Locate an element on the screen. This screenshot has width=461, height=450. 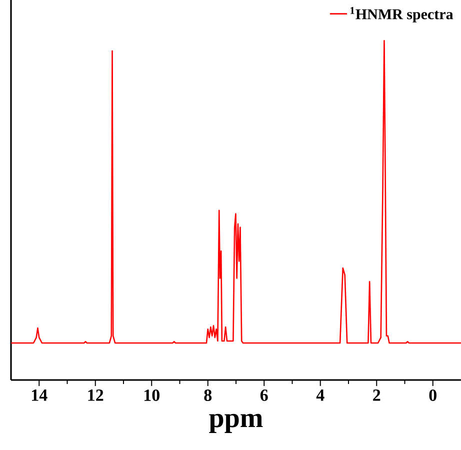
x-tick-label: 0 is located at coordinates (432, 395).